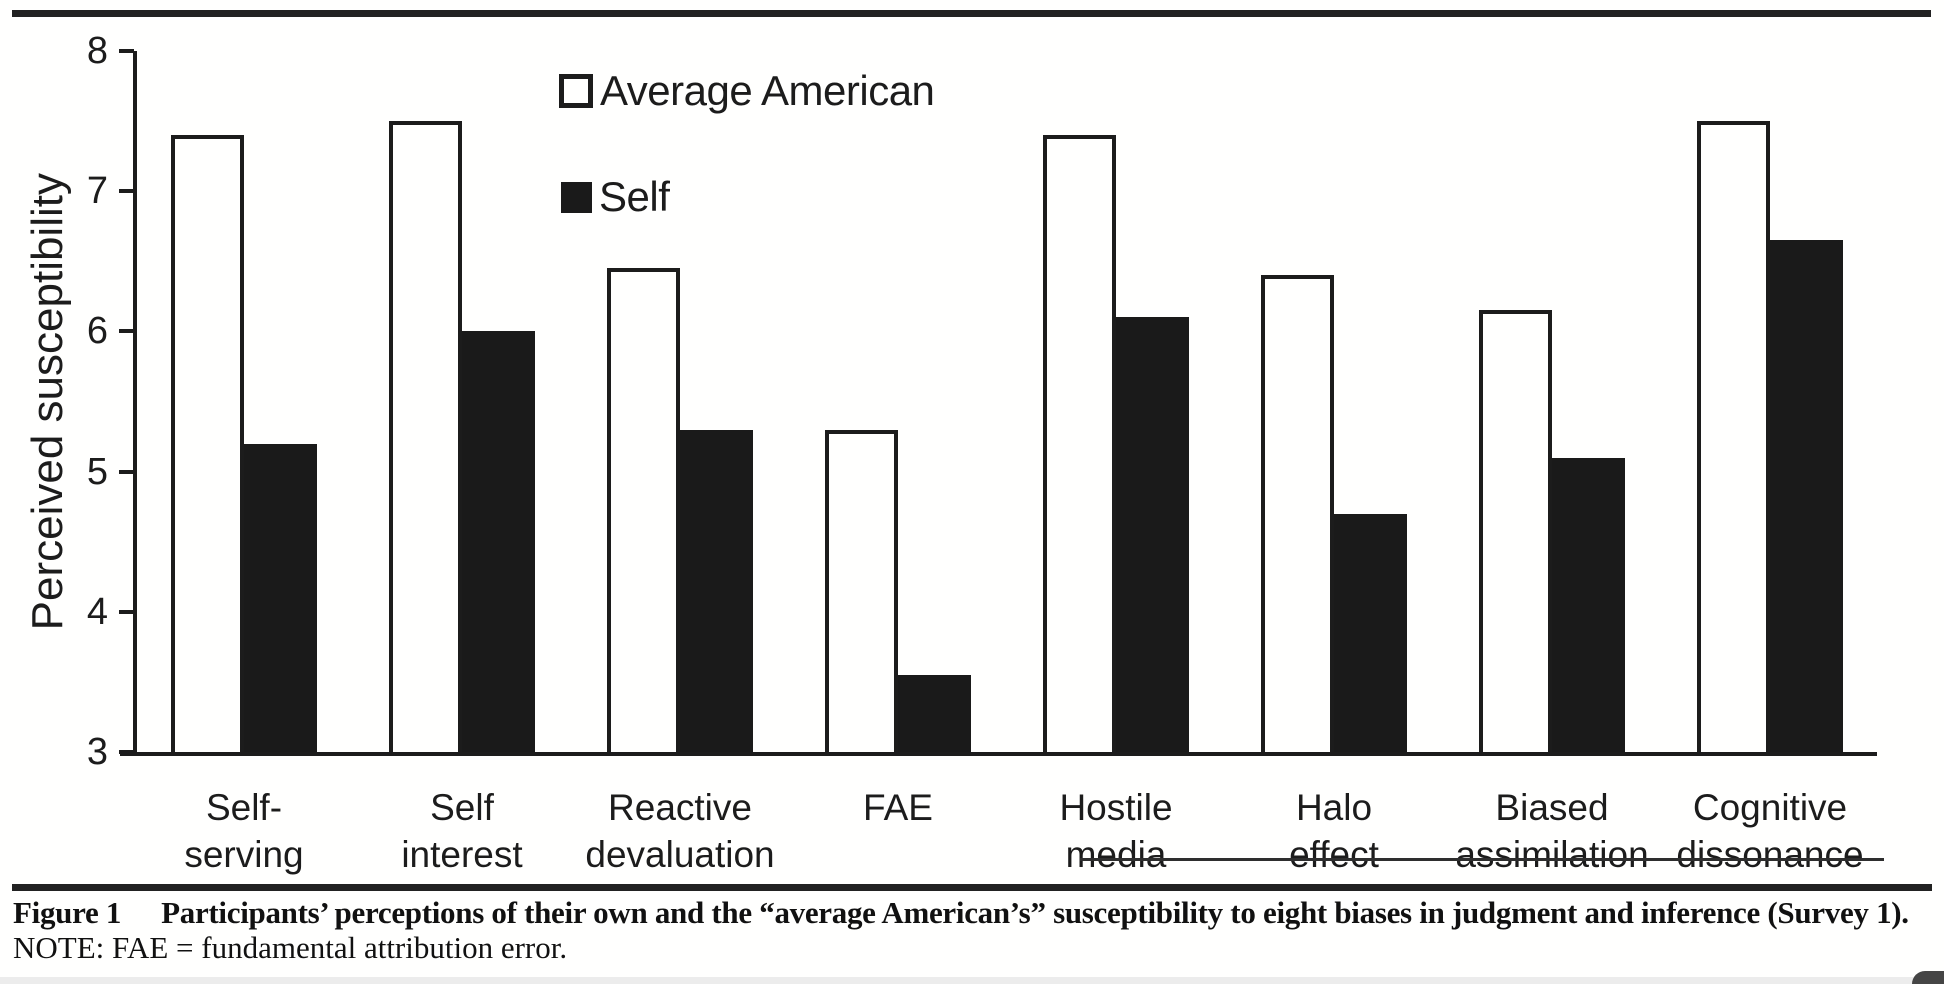 The height and width of the screenshot is (984, 1944). I want to click on x-tick-label-line: interest, so click(462, 854).